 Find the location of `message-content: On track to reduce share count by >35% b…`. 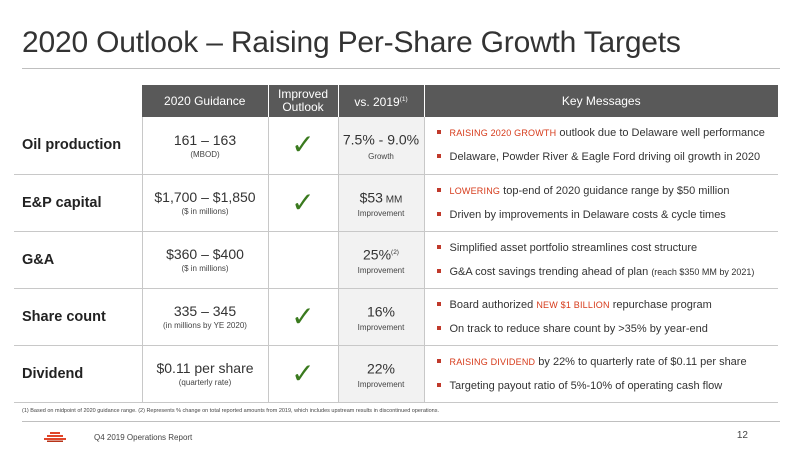

message-content: On track to reduce share count by >35% b… is located at coordinates (579, 329).